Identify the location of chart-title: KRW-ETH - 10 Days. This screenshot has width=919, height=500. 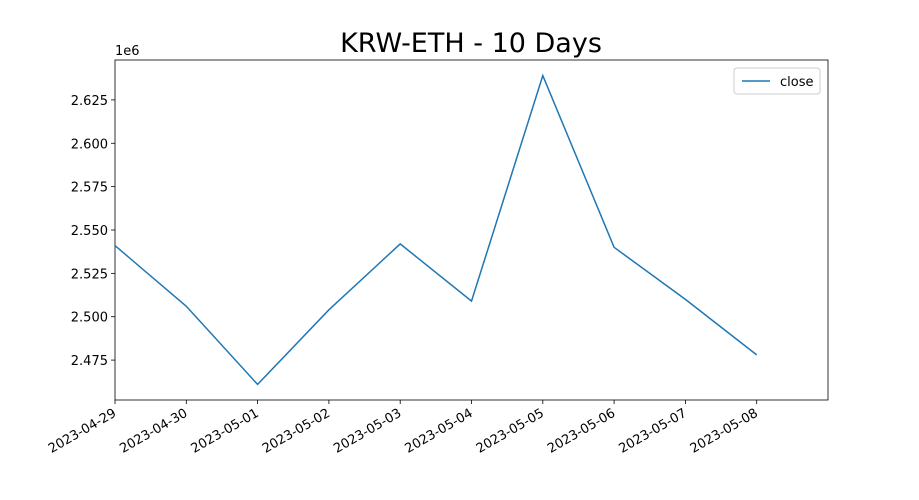
(471, 43).